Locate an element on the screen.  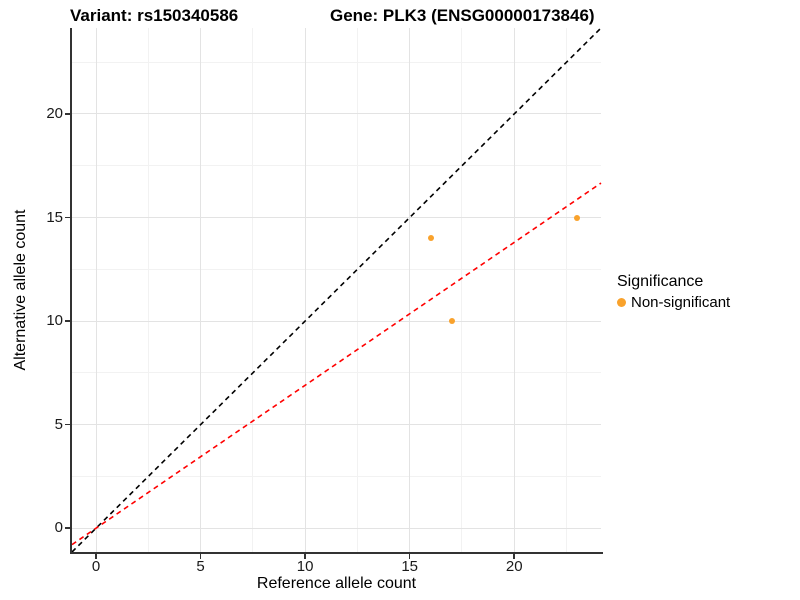
y-tick-label: 5 is located at coordinates (58, 424).